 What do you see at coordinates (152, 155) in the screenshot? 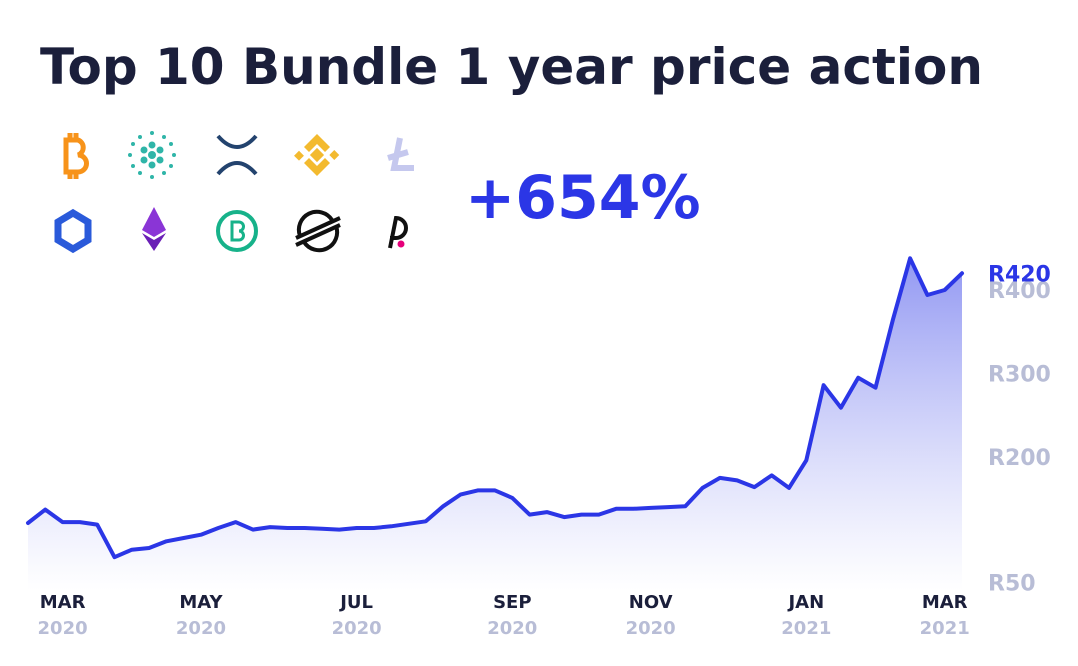
I see `icon-cardano` at bounding box center [152, 155].